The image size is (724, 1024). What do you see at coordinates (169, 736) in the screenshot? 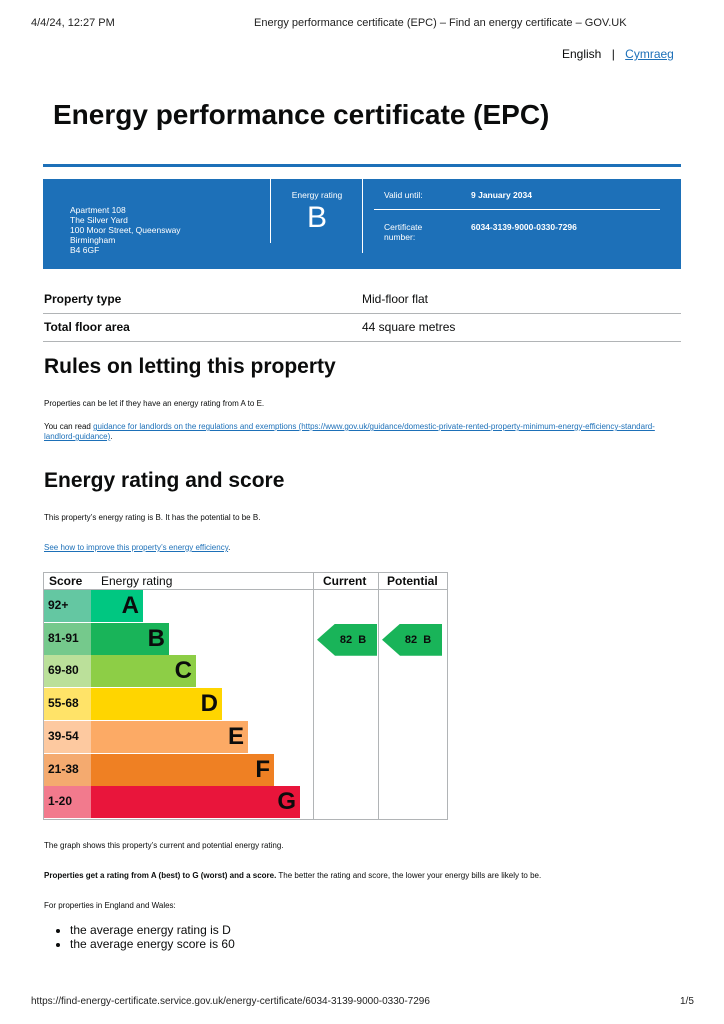
I see `rating-bar-E: E` at bounding box center [169, 736].